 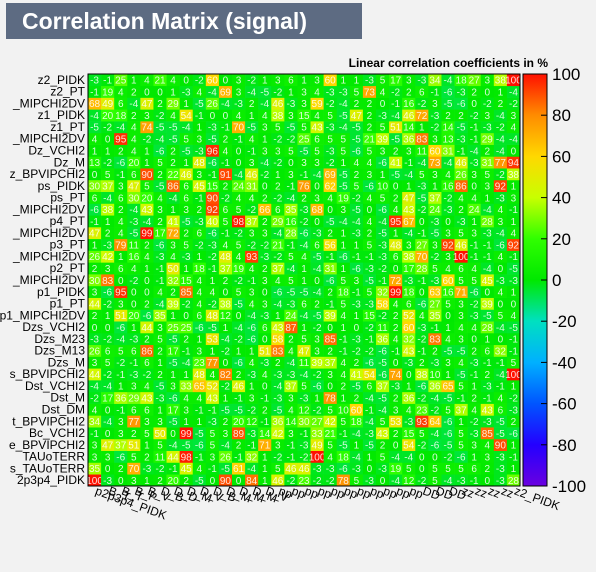 I want to click on cell-value-label: 74, so click(x=147, y=128).